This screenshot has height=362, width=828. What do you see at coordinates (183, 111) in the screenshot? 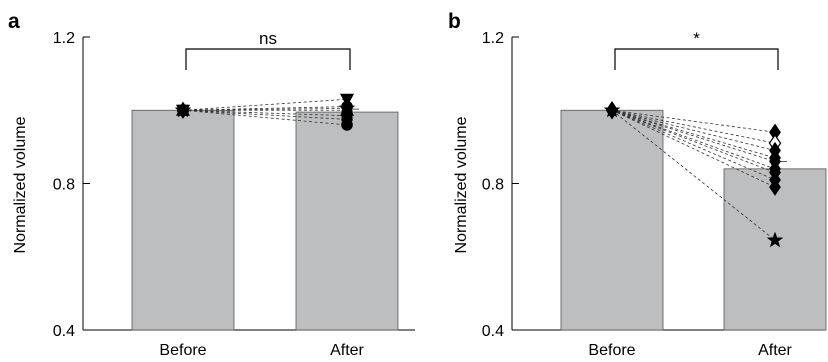
I see `panel-a-before-marker` at bounding box center [183, 111].